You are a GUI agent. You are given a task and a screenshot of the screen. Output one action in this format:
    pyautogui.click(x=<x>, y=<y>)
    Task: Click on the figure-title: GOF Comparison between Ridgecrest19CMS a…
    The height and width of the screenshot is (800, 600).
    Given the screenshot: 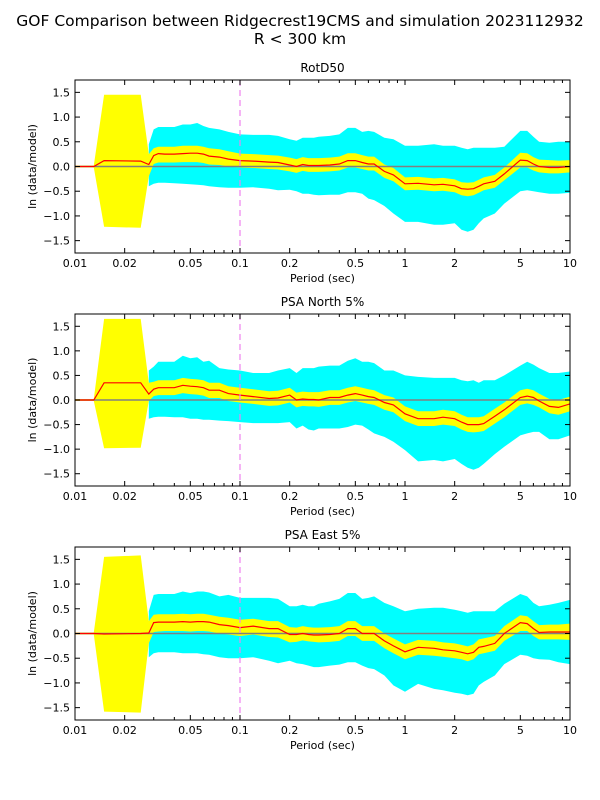 What is the action you would take?
    pyautogui.click(x=300, y=30)
    